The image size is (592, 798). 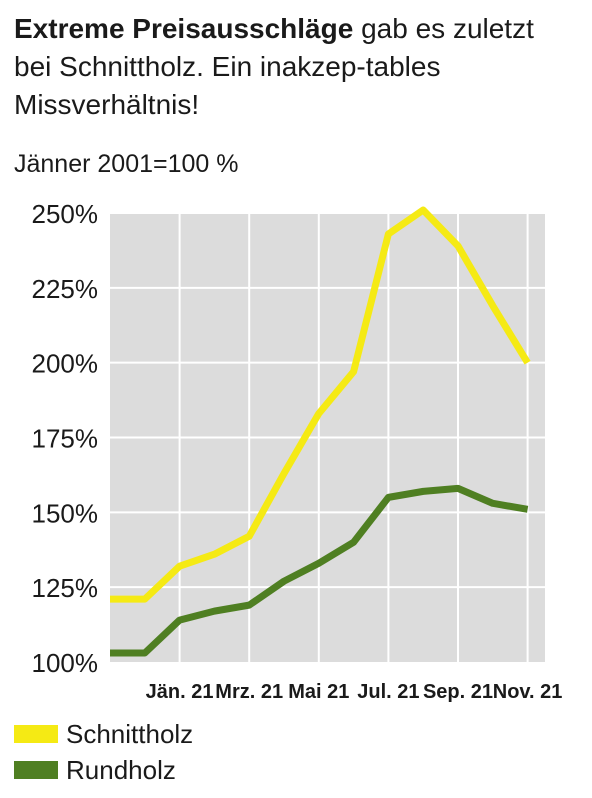 I want to click on legend: Schnittholz Rundholz, so click(x=103, y=752).